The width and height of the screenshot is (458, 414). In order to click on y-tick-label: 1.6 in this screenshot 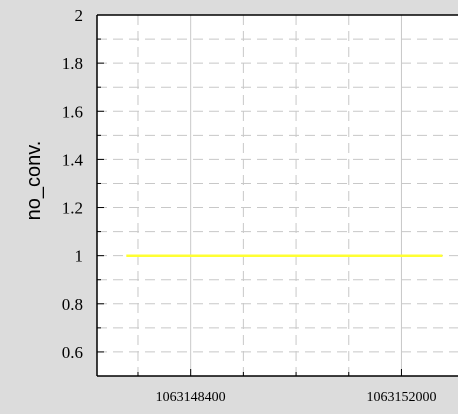, I will do `click(72, 111)`.